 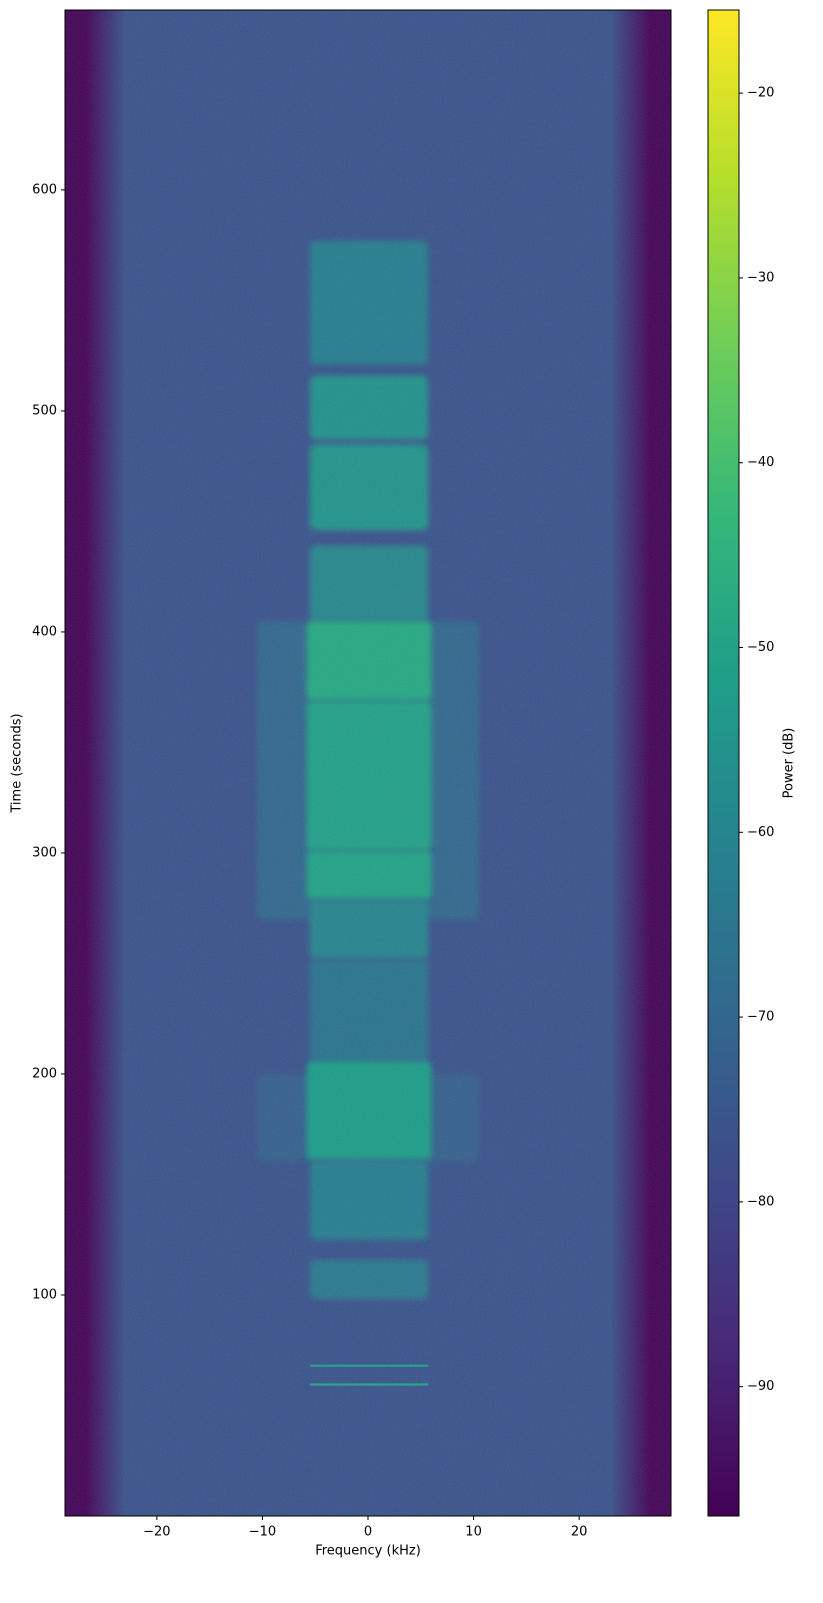 I want to click on y-tick-label: 100, so click(x=44, y=1294).